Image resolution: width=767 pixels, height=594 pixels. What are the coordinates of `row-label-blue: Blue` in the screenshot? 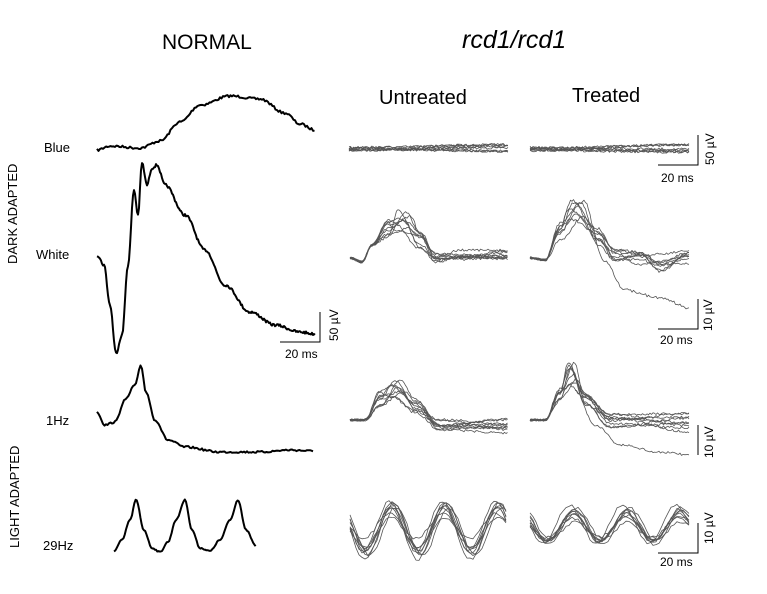 It's located at (57, 147).